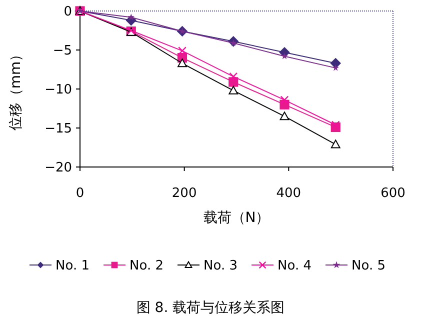 This screenshot has height=322, width=421. What do you see at coordinates (210, 308) in the screenshot?
I see `text: 图 8. 载荷与位移关系图` at bounding box center [210, 308].